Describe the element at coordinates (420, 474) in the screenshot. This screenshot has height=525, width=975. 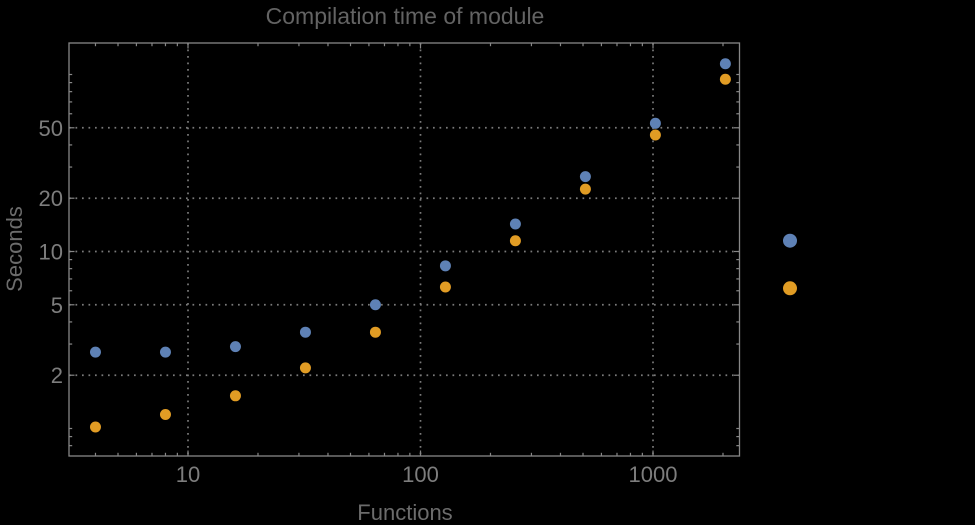
I see `x-tick-label: 100` at that location.